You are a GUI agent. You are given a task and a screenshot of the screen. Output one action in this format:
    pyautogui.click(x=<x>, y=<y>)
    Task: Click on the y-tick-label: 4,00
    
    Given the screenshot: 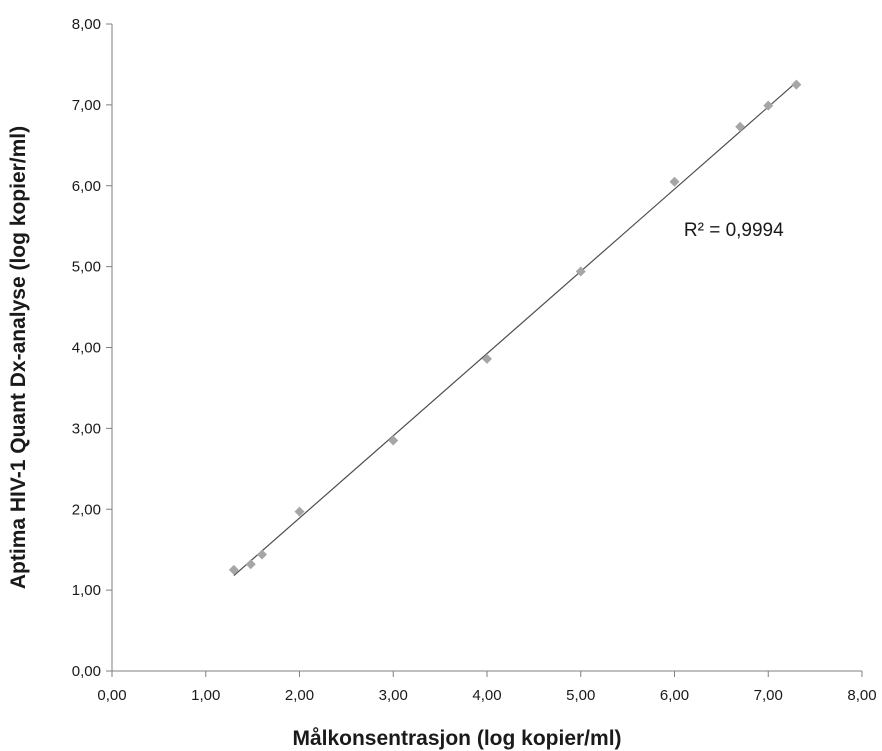 What is the action you would take?
    pyautogui.click(x=86, y=348)
    